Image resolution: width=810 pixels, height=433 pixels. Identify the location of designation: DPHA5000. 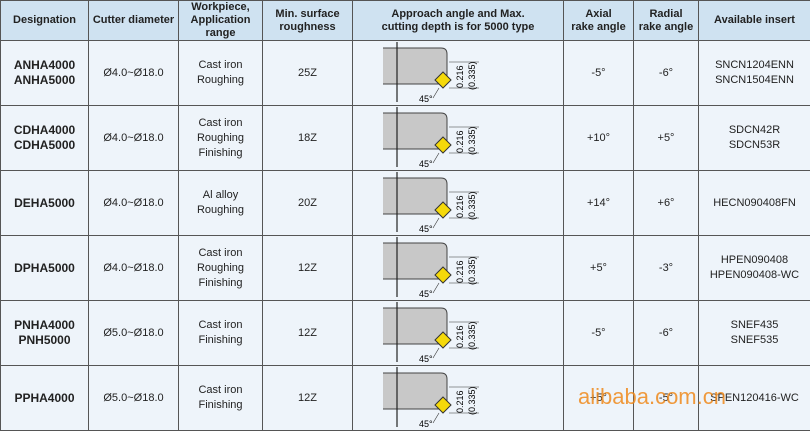
(44, 267).